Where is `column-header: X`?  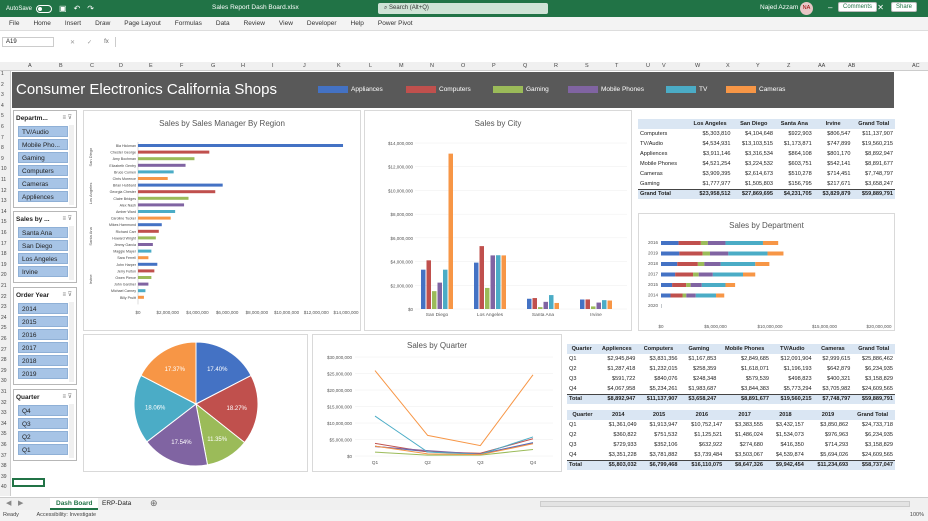
column-header: X is located at coordinates (728, 66).